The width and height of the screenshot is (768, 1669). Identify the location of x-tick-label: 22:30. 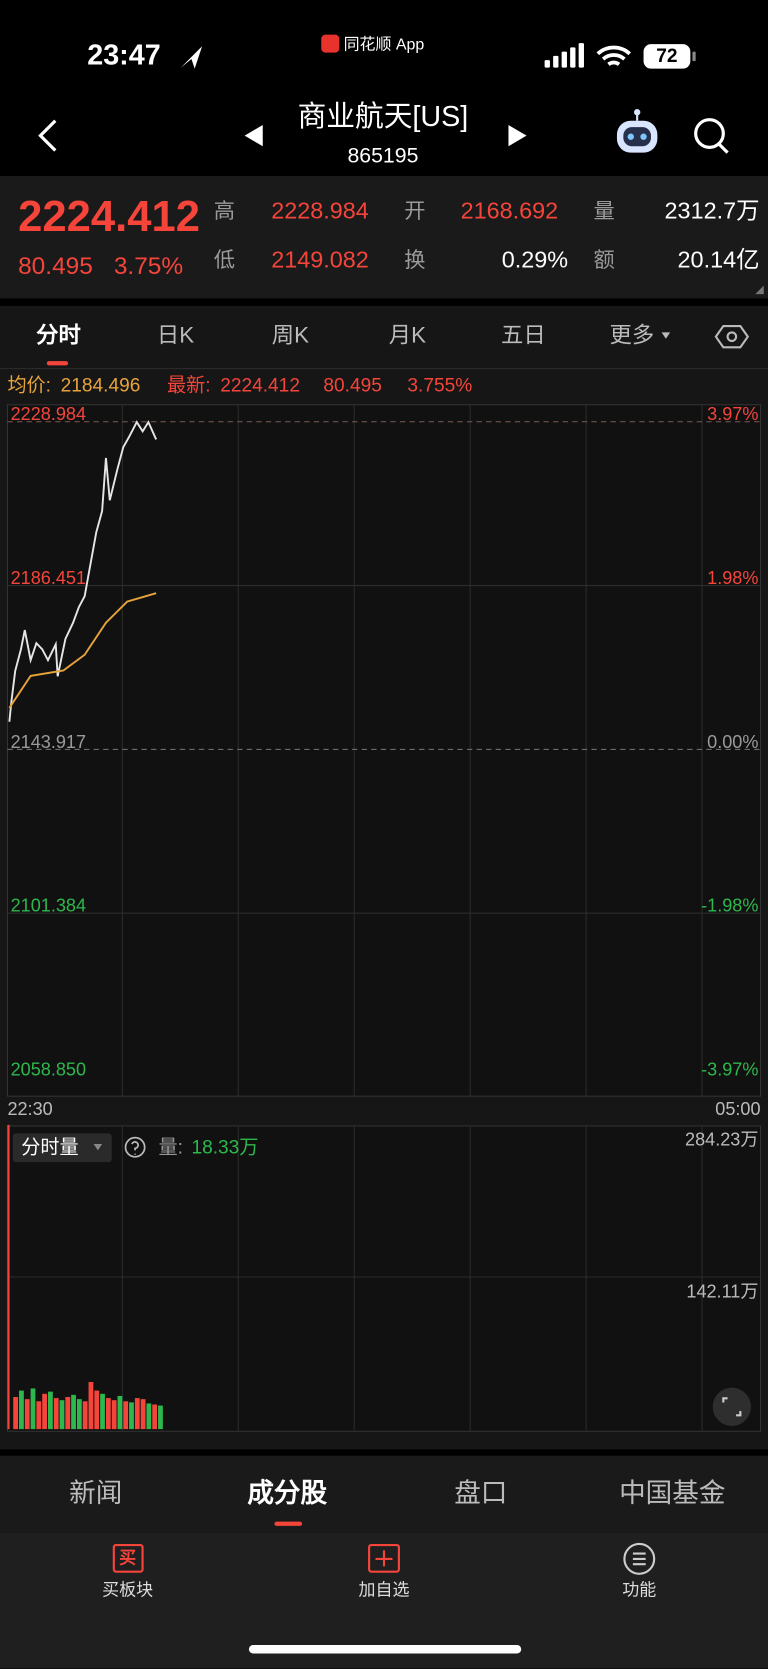
(29, 1109).